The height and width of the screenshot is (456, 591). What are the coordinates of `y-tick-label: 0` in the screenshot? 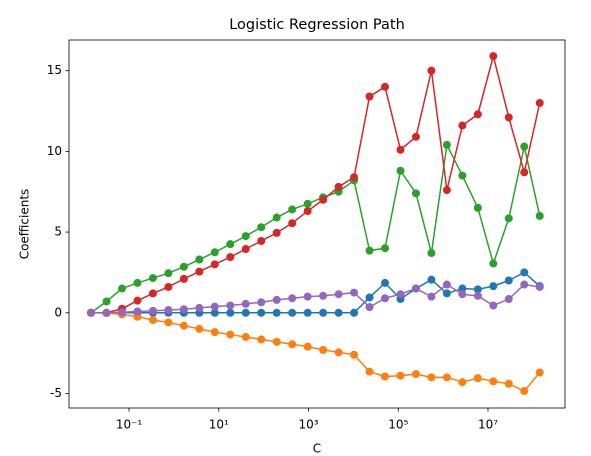 It's located at (58, 312).